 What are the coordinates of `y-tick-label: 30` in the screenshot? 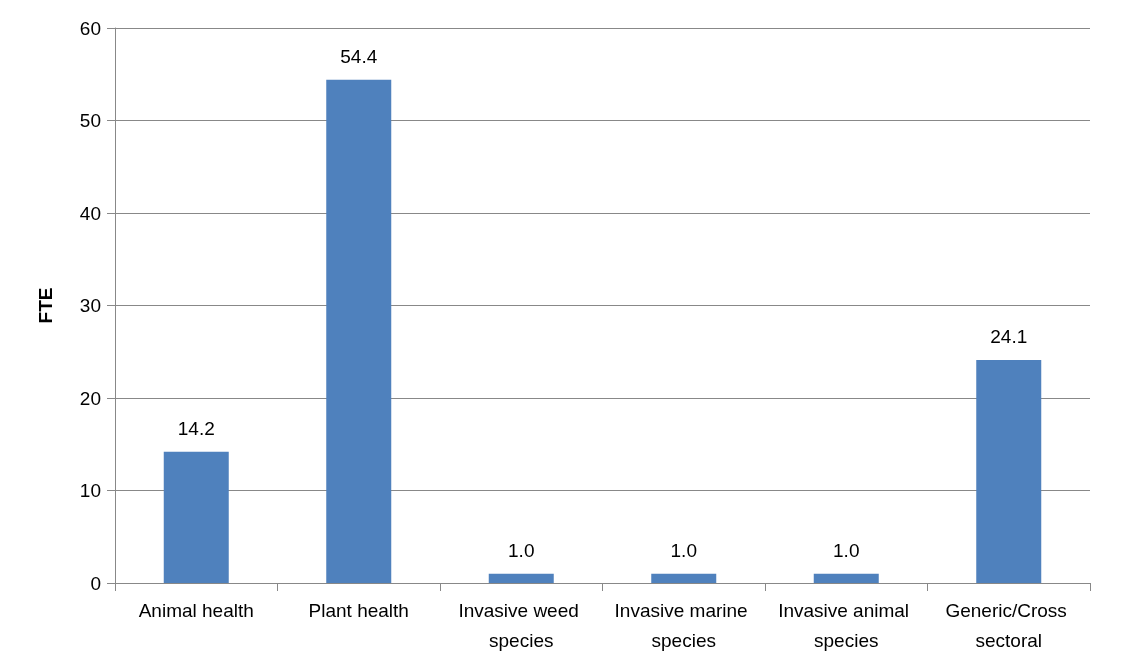 It's located at (90, 305).